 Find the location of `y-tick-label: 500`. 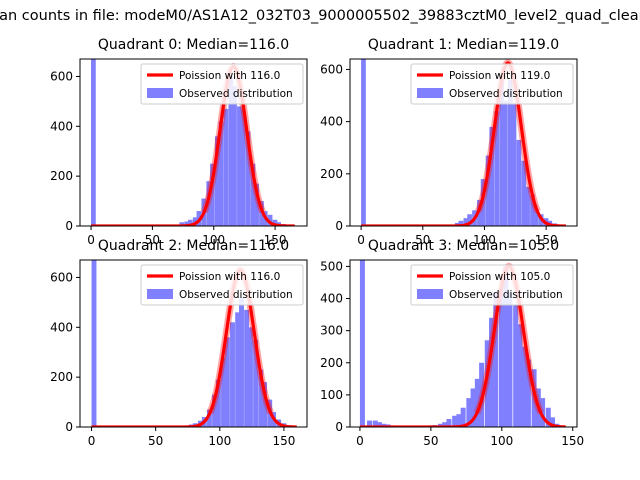

y-tick-label: 500 is located at coordinates (331, 266).